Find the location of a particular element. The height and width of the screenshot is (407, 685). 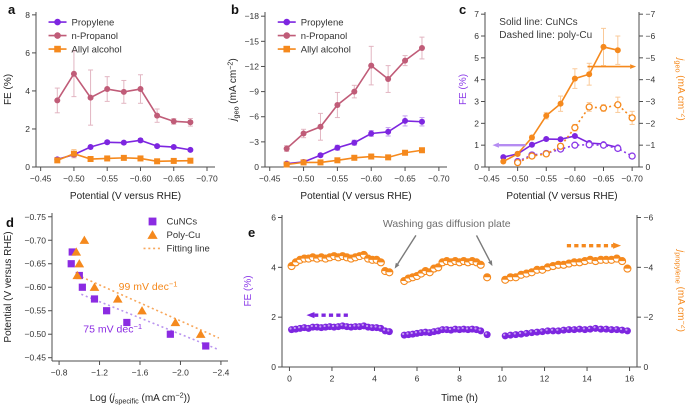

y-axis: 0 −3 −6 −9 −12 −15 −18 jgeo (mA cm−2) is located at coordinates (245, 91).